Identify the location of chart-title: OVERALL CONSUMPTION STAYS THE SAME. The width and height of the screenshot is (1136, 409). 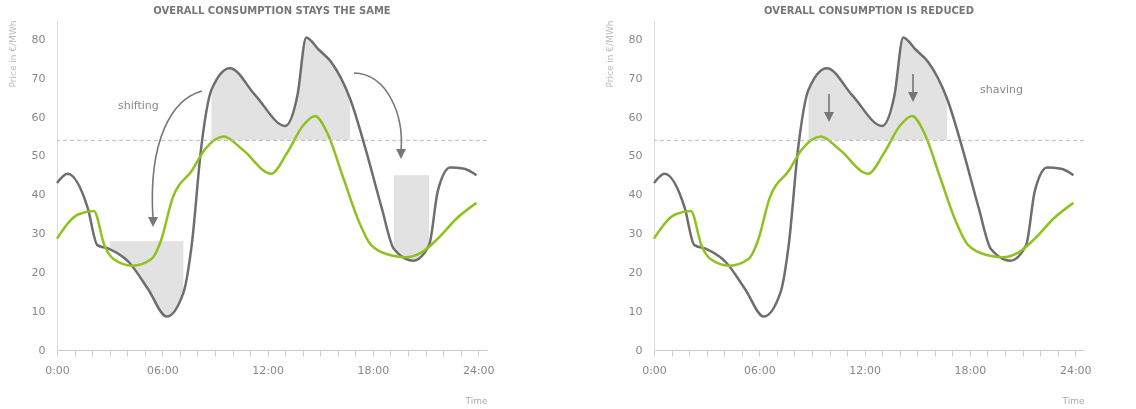
(272, 10).